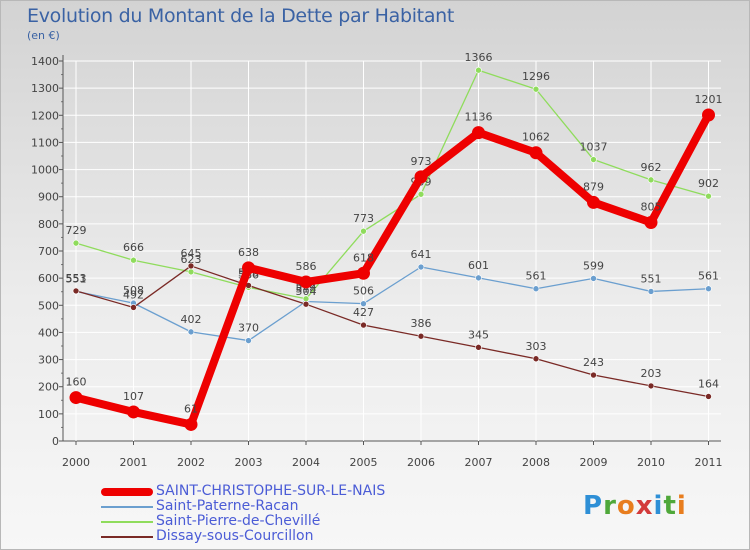 The image size is (750, 550). Describe the element at coordinates (479, 462) in the screenshot. I see `x-tick-label: 2007` at that location.